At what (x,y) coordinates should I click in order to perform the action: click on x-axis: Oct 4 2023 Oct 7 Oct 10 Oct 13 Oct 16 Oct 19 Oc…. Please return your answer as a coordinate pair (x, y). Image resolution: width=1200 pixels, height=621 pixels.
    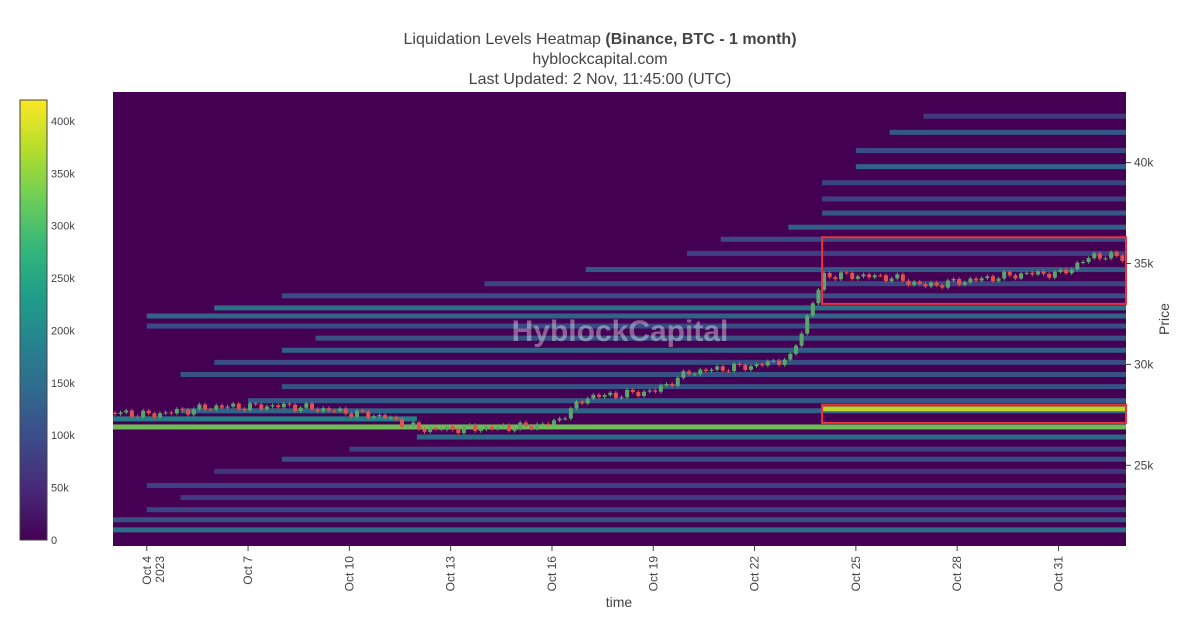
    Looking at the image, I should click on (602, 569).